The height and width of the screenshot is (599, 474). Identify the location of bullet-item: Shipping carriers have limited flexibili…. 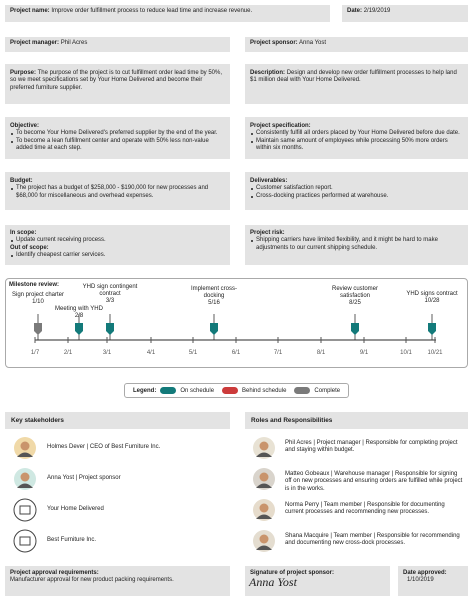
(356, 244).